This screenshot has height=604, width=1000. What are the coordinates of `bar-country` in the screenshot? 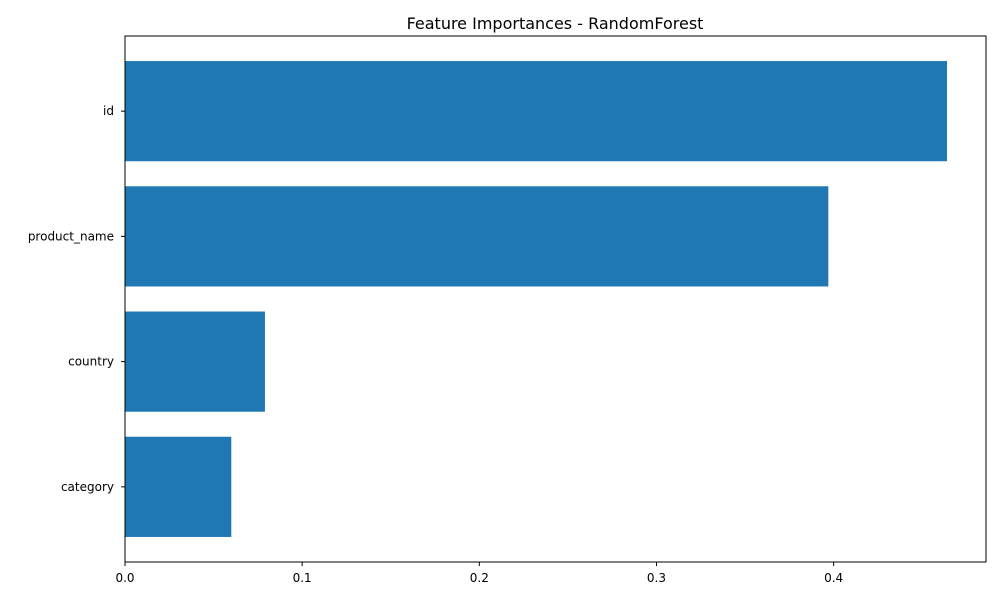 It's located at (195, 361).